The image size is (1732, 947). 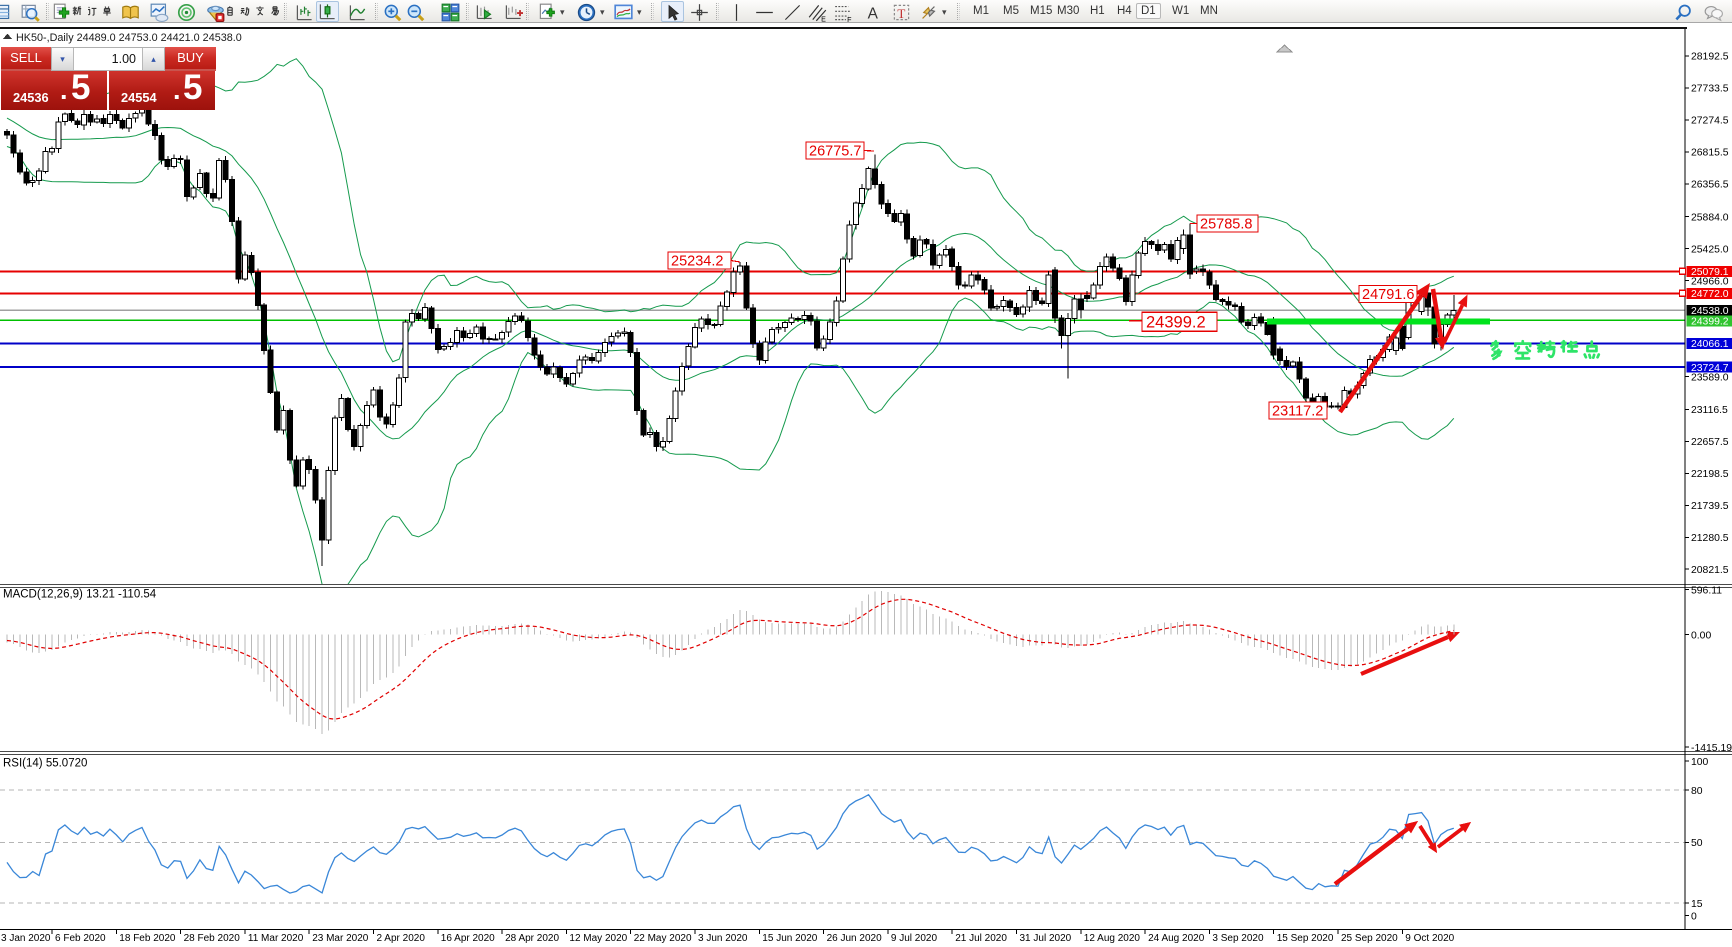 What do you see at coordinates (1710, 311) in the screenshot?
I see `svg-text: 24538.0` at bounding box center [1710, 311].